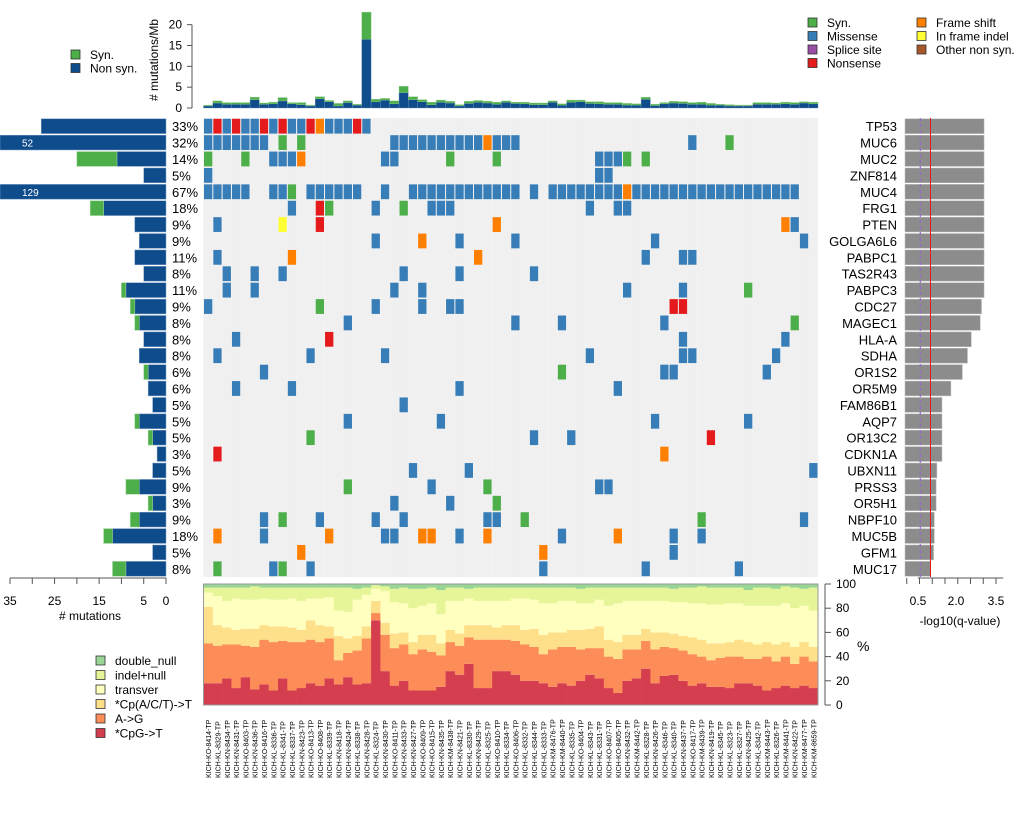  What do you see at coordinates (433, 748) in the screenshot?
I see `sample-label: KICH-KO-8415-TP` at bounding box center [433, 748].